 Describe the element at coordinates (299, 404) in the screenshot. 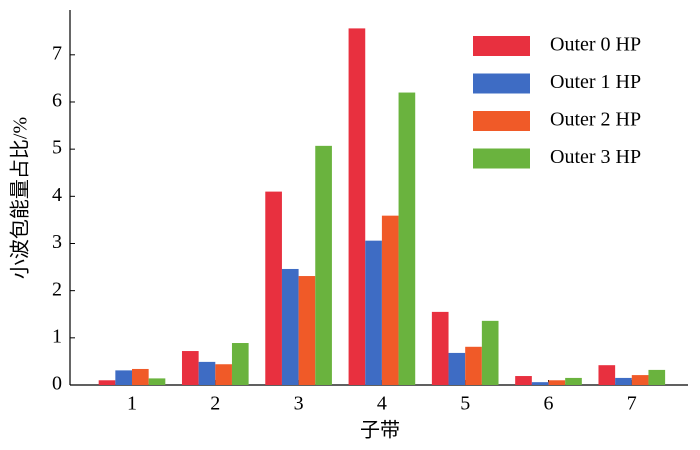

I see `x-tick-label: 3` at that location.